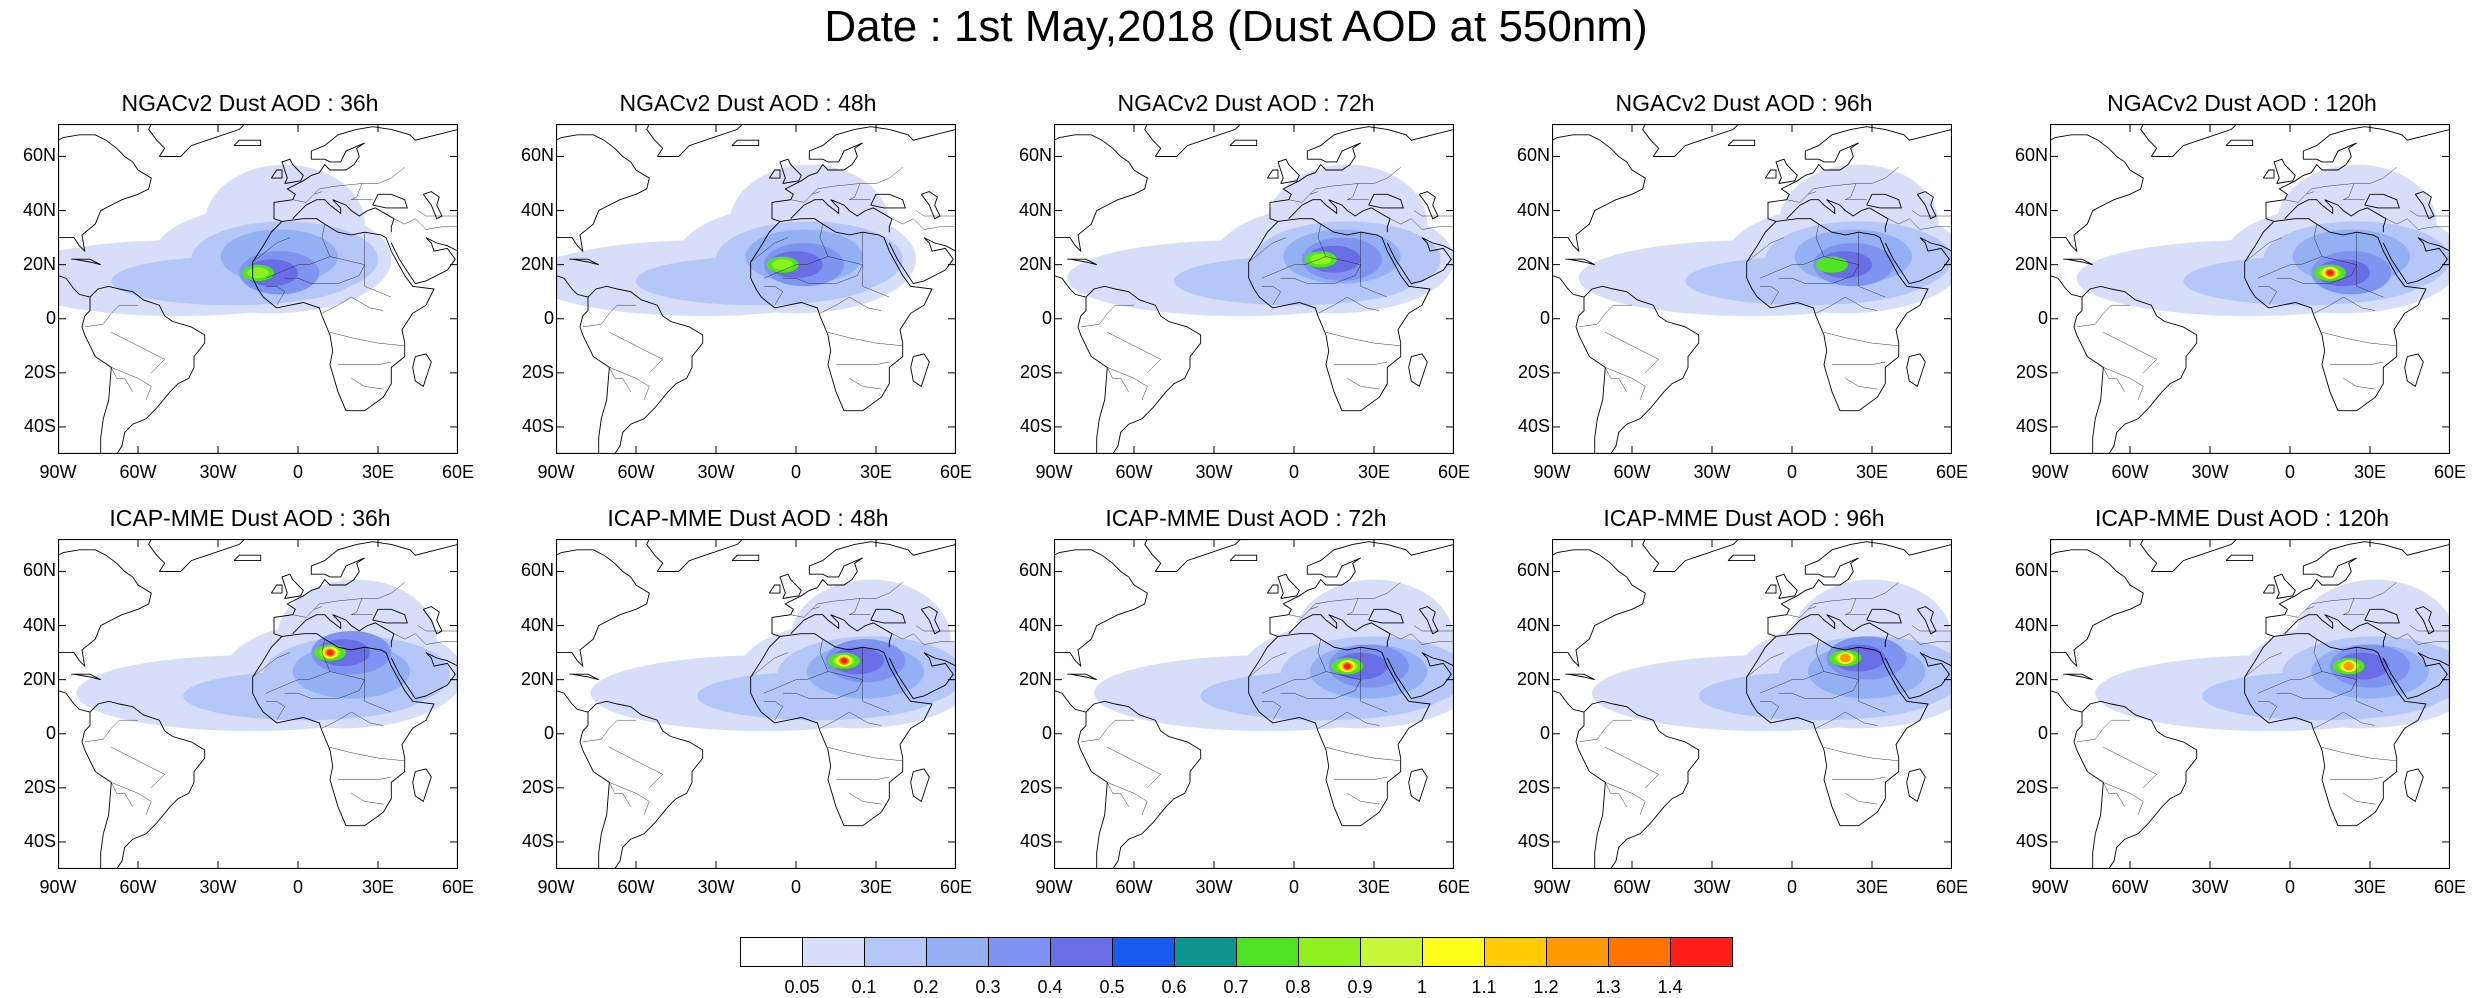 Image resolution: width=2472 pixels, height=998 pixels. Describe the element at coordinates (2242, 518) in the screenshot. I see `panel-title: ICAP-MME Dust AOD : 120h` at that location.